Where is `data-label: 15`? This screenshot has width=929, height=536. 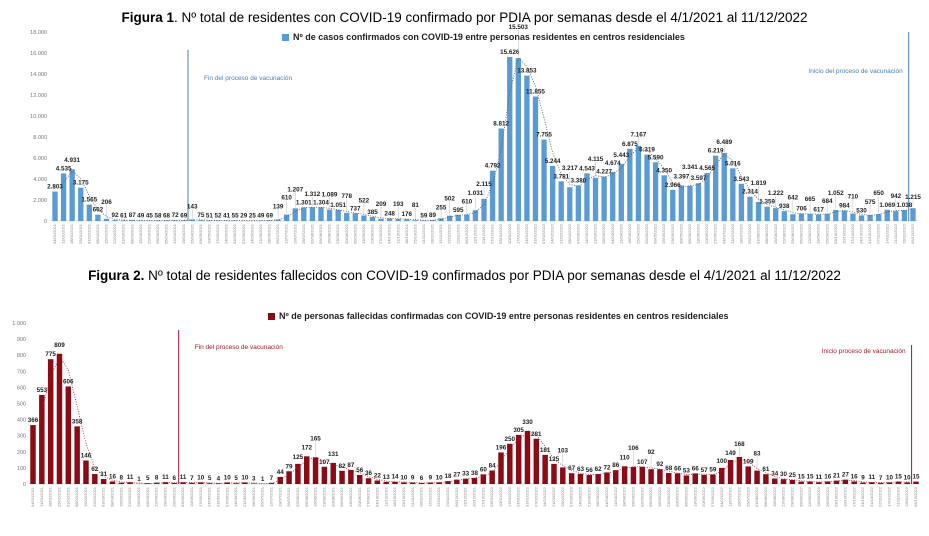
data-label: 15 is located at coordinates (811, 477).